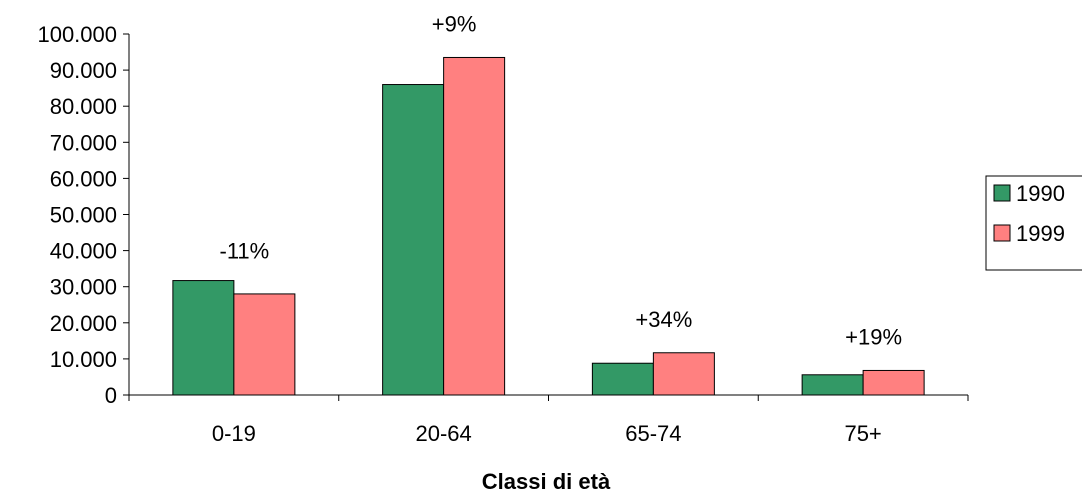  What do you see at coordinates (83, 106) in the screenshot?
I see `y-tick-label: 80.000` at bounding box center [83, 106].